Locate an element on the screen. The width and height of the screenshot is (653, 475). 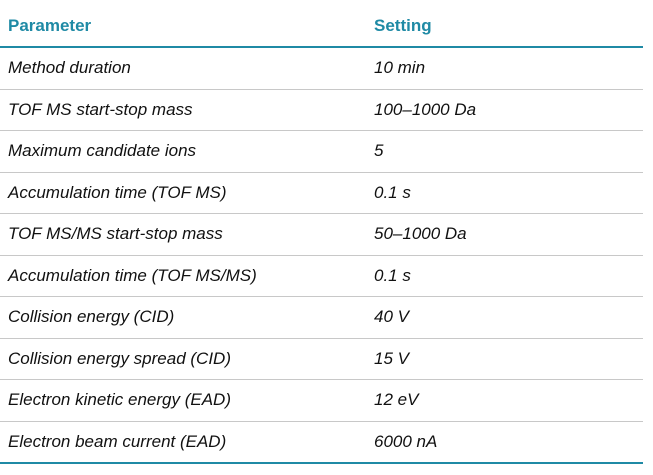
setting-cell: 5 is located at coordinates (504, 151).